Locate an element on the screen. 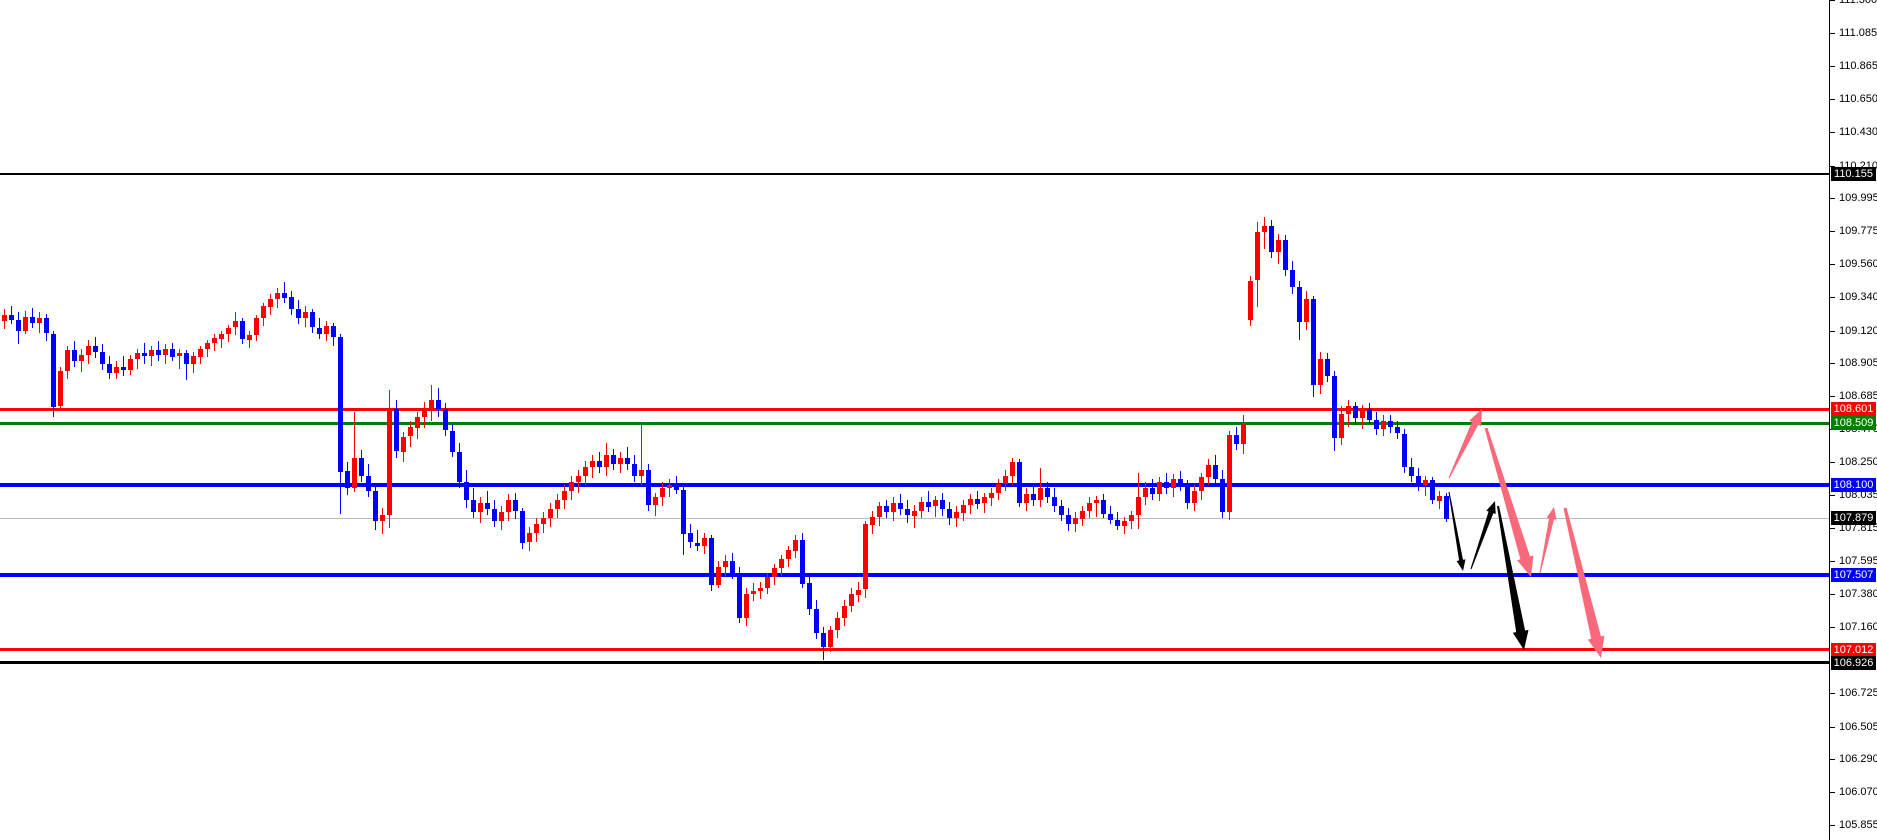  price-tick-label: 110.650 is located at coordinates (1858, 99).